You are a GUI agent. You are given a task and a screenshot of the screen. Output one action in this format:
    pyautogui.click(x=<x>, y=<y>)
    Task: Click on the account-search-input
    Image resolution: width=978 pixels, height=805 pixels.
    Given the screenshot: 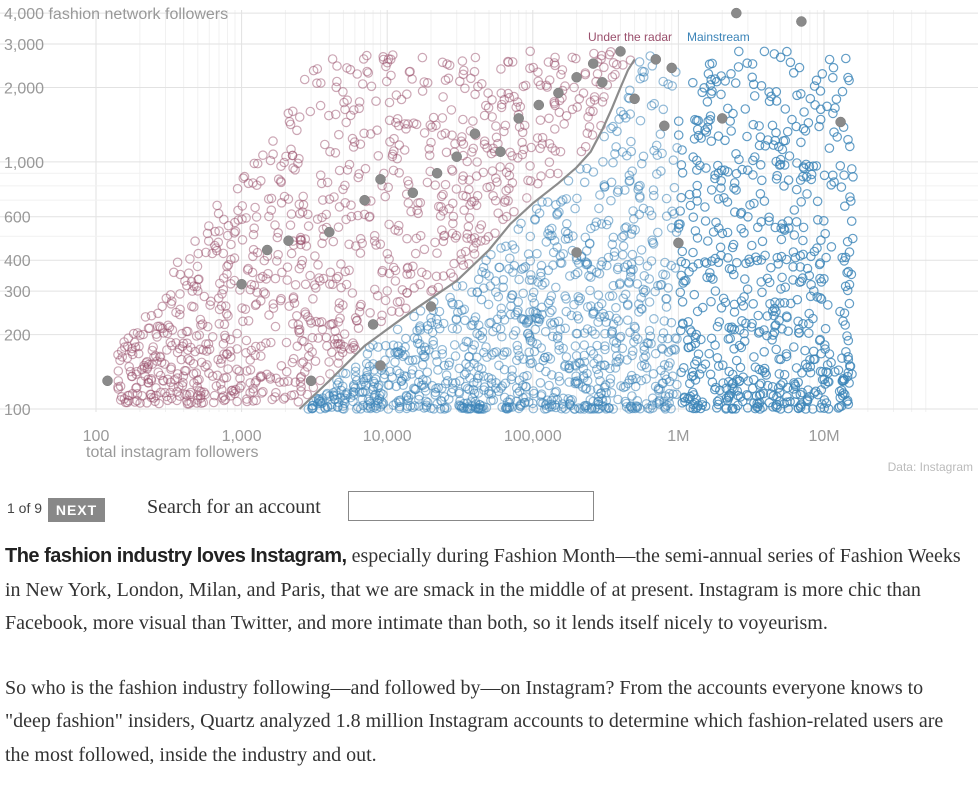 What is the action you would take?
    pyautogui.click(x=471, y=506)
    